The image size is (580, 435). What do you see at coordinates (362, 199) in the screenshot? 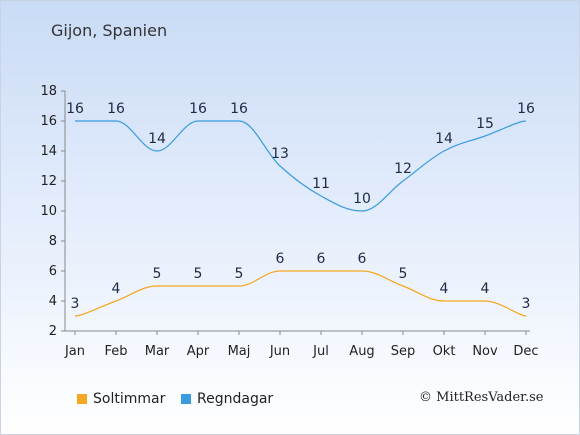
I see `data-label-regndagar: 10` at bounding box center [362, 199].